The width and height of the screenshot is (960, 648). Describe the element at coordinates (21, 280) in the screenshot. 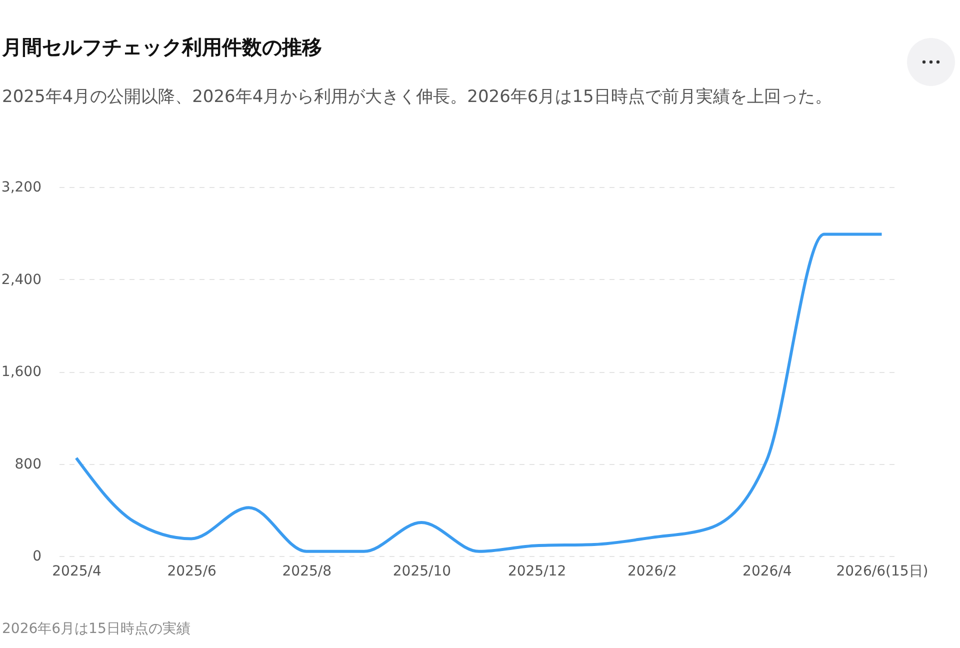

I see `y-tick-label: 2,400` at that location.